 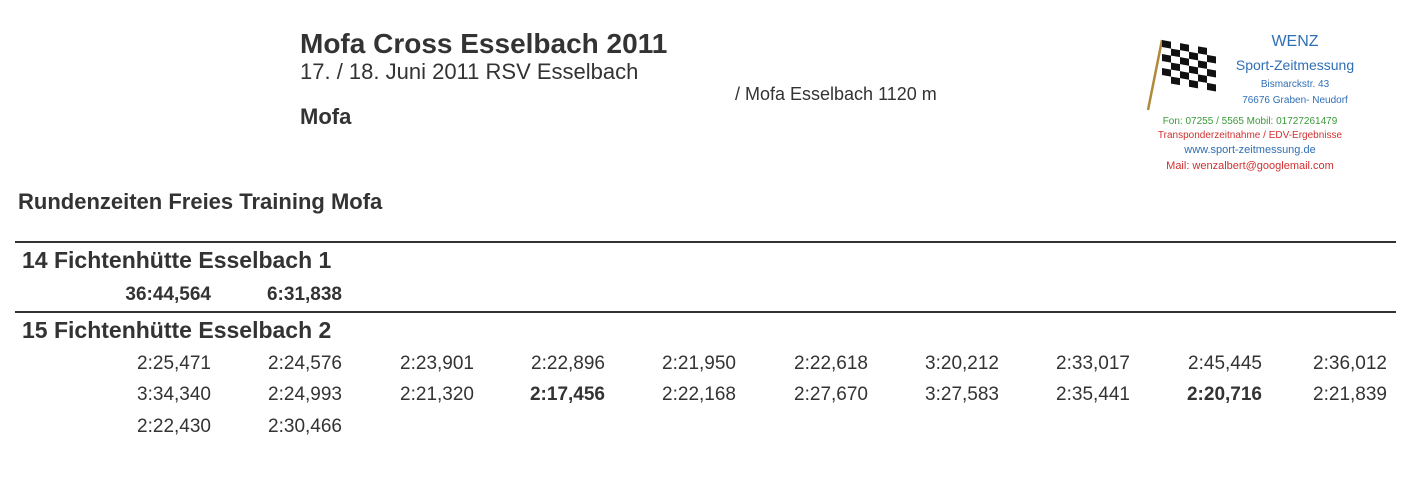 I want to click on lap-time: 2:25,471, so click(x=174, y=363).